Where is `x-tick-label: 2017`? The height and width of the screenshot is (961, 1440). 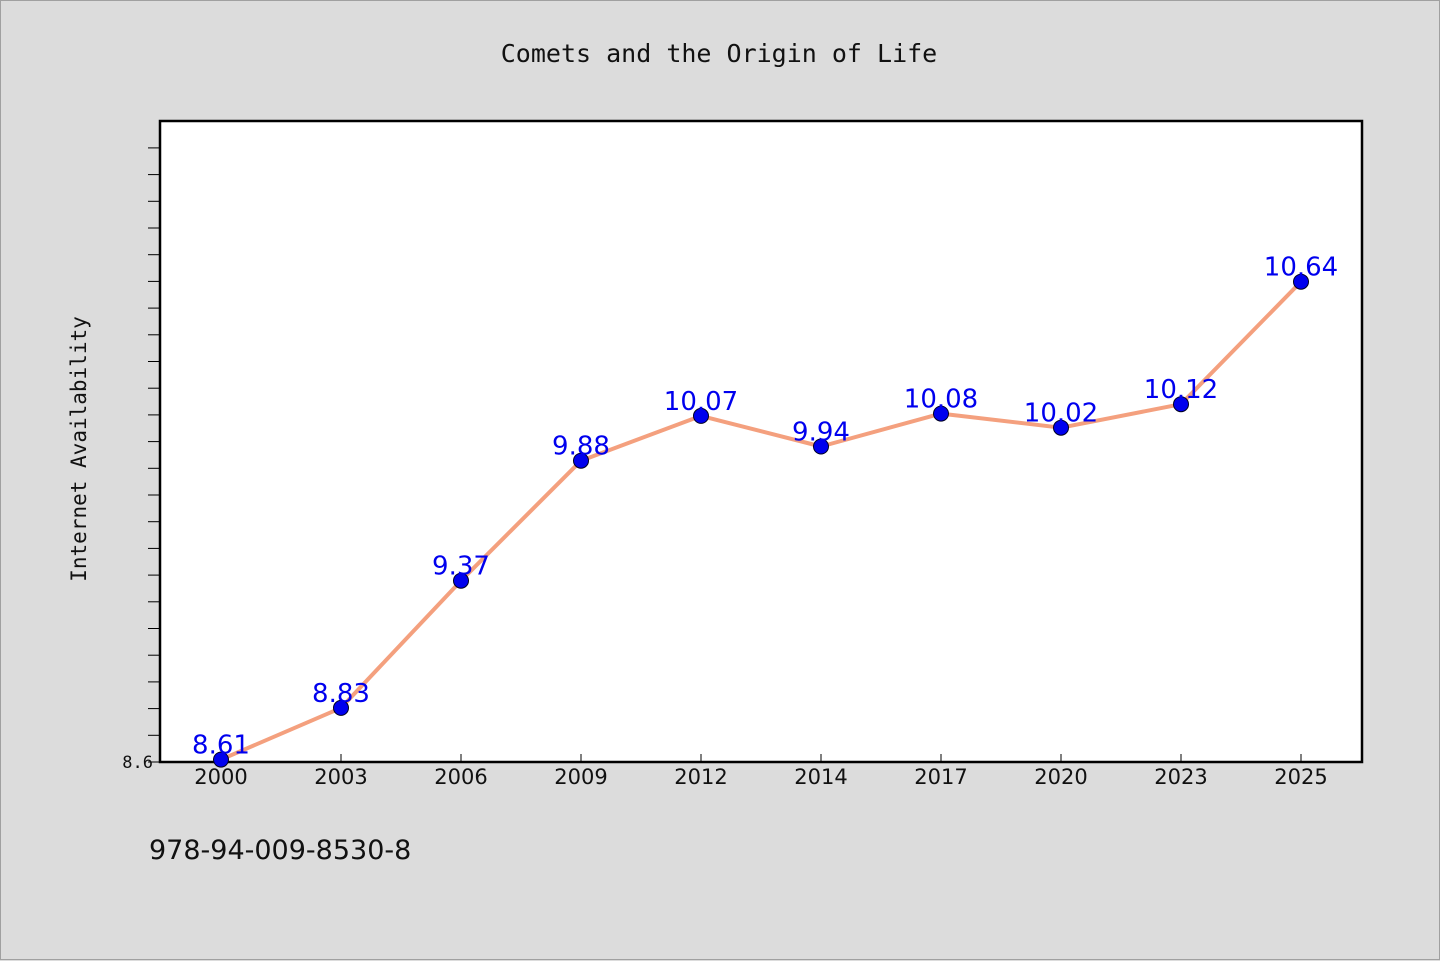 x-tick-label: 2017 is located at coordinates (940, 777).